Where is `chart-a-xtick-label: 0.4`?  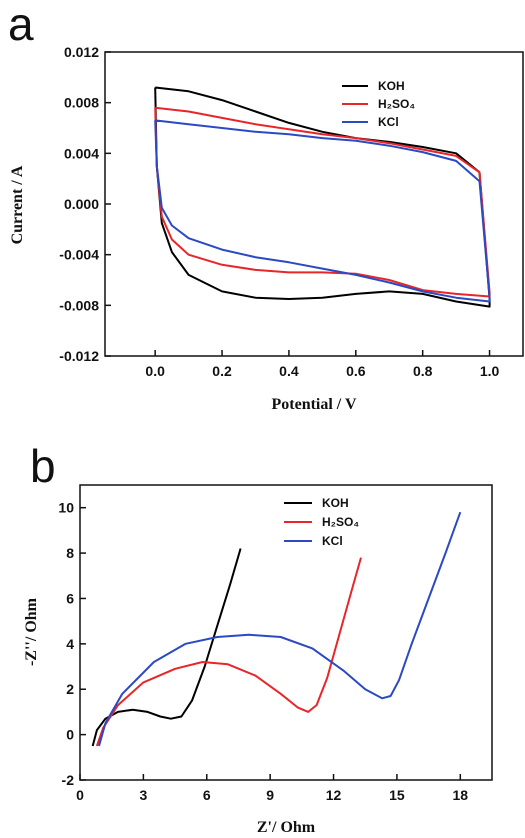 chart-a-xtick-label: 0.4 is located at coordinates (289, 371).